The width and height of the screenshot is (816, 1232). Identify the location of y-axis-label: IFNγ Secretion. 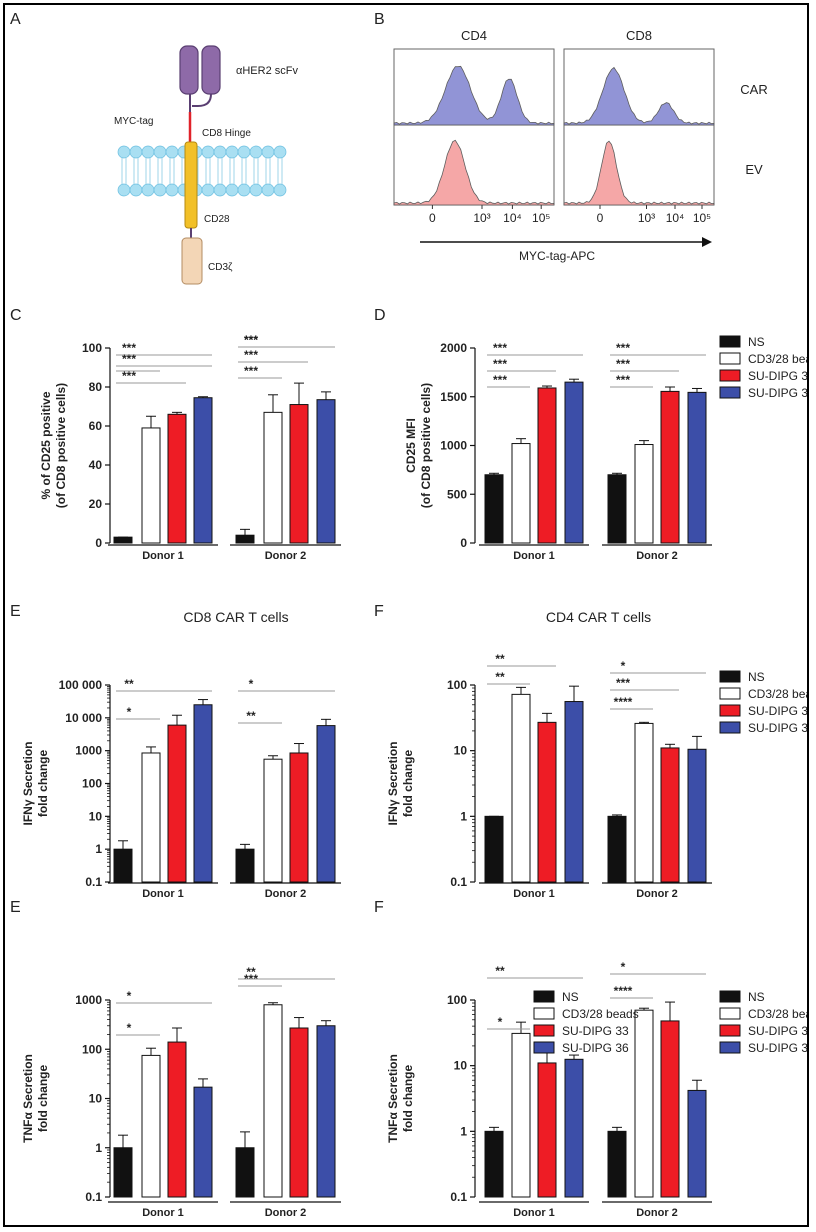
(393, 783).